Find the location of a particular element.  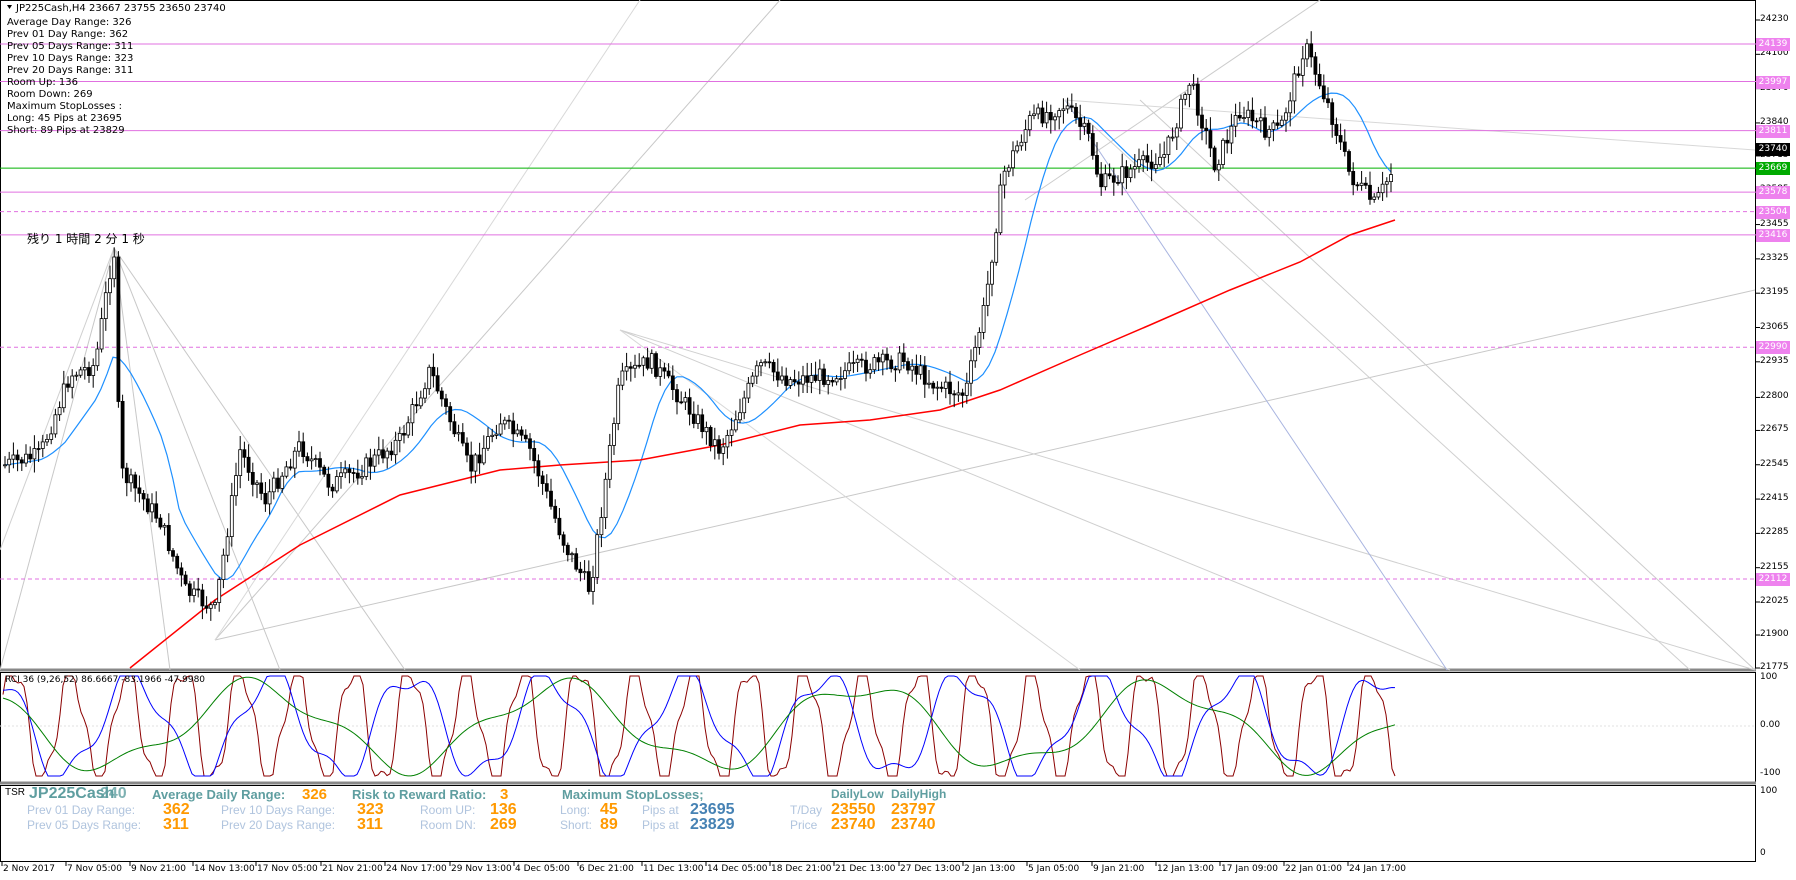

price-level-label: 23669 is located at coordinates (1773, 169).